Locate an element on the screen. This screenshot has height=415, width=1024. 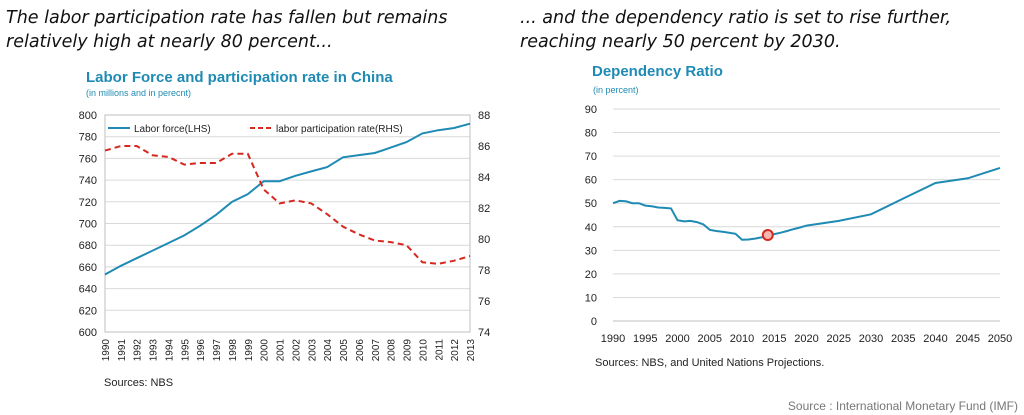
dep-x-tick-label: 2040 is located at coordinates (935, 339).